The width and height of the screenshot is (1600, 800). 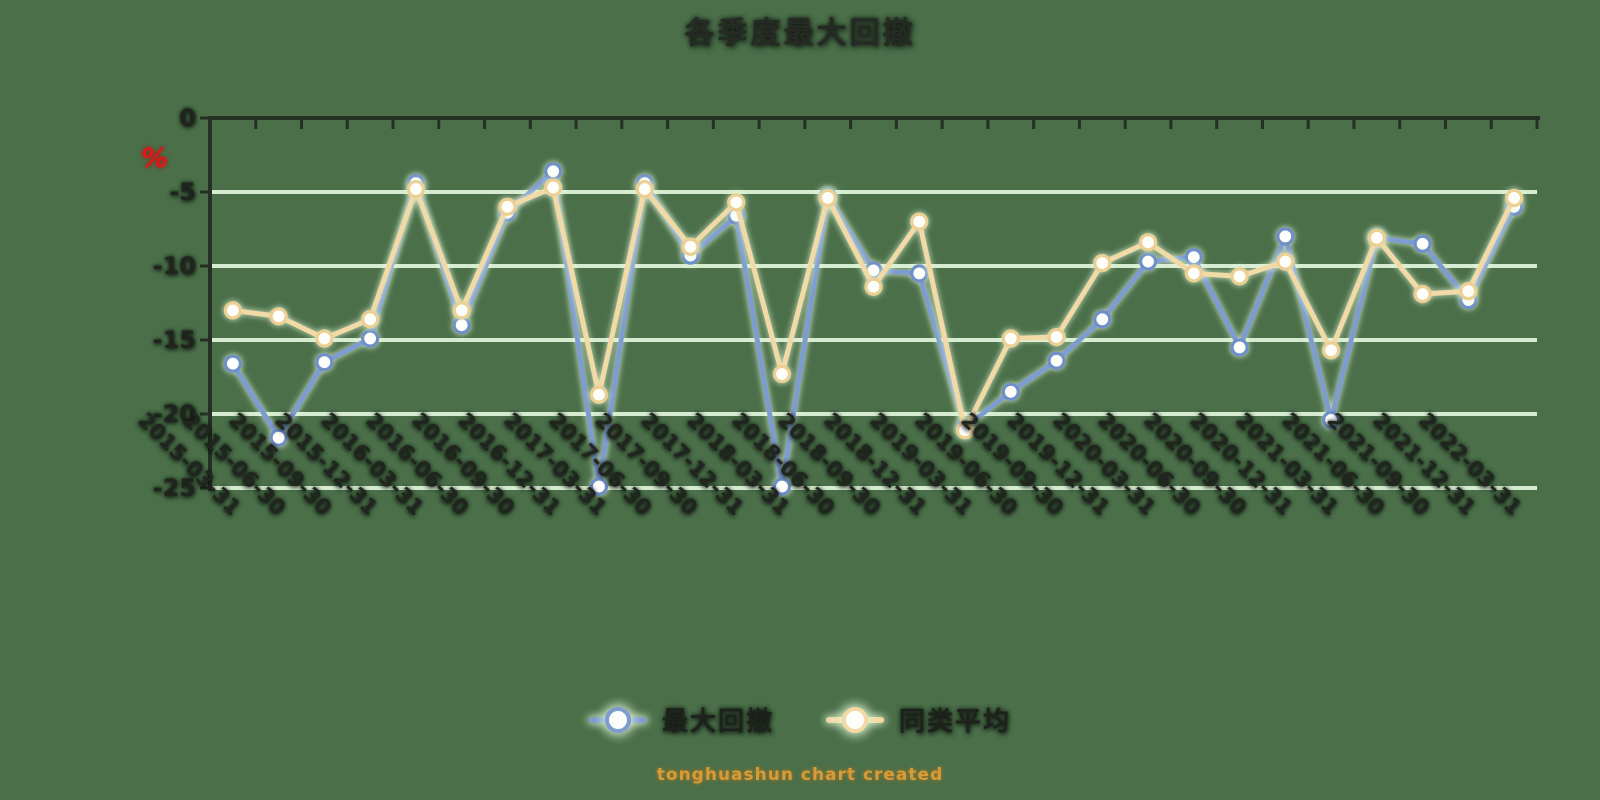 I want to click on chart-legend: 最大回撤 同类平均, so click(x=800, y=719).